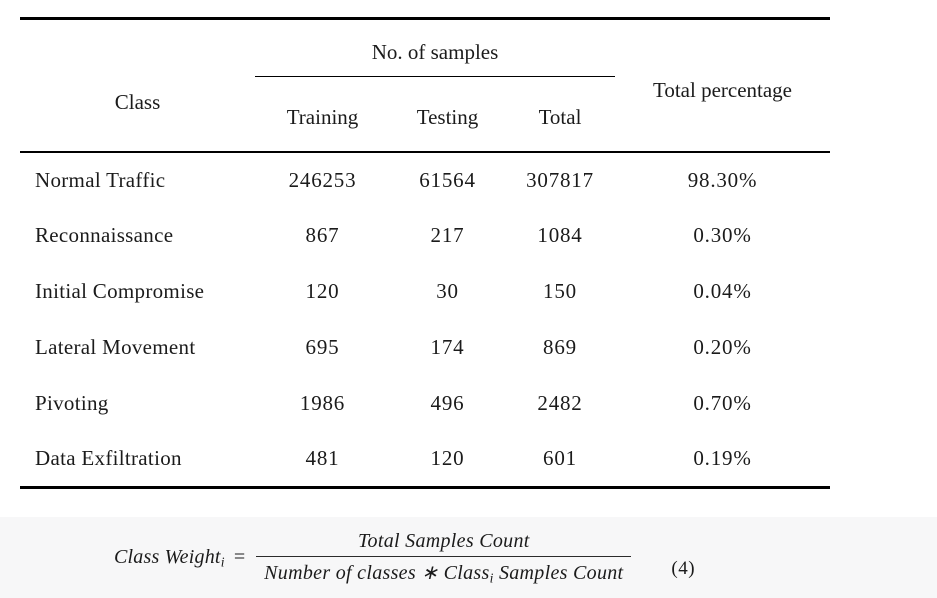 The image size is (937, 598). Describe the element at coordinates (722, 89) in the screenshot. I see `column-header-total-percentage: Total percentage` at that location.